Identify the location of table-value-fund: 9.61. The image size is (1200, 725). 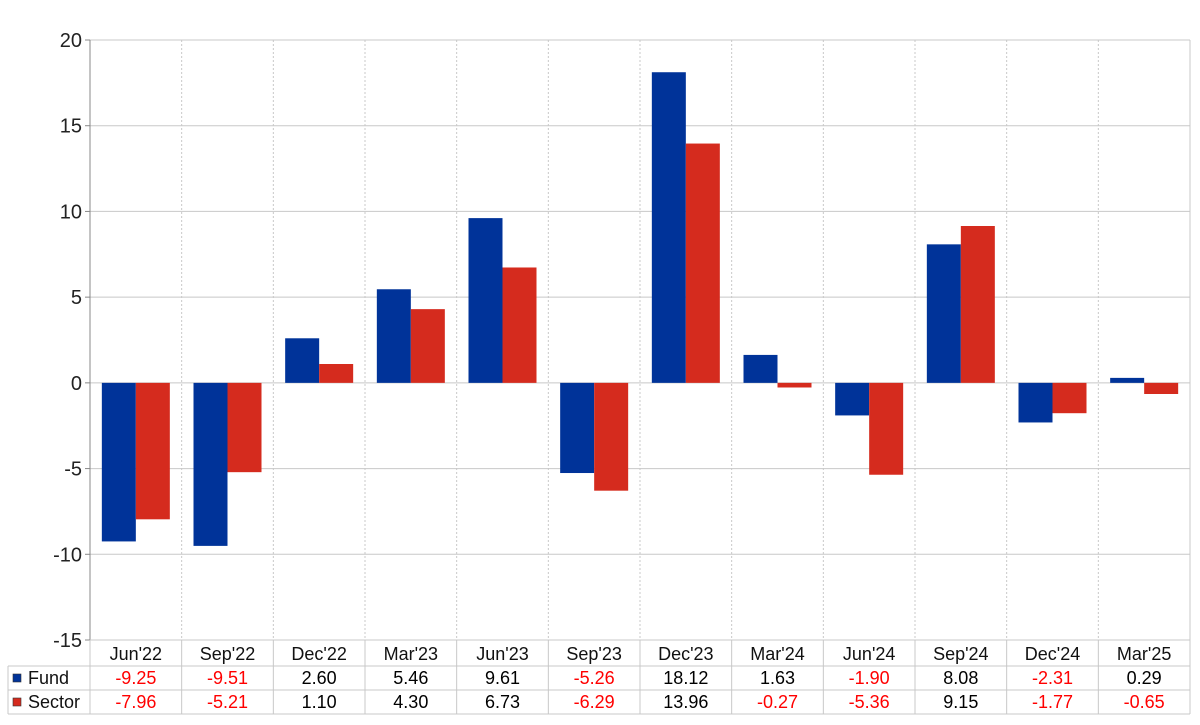
(502, 678).